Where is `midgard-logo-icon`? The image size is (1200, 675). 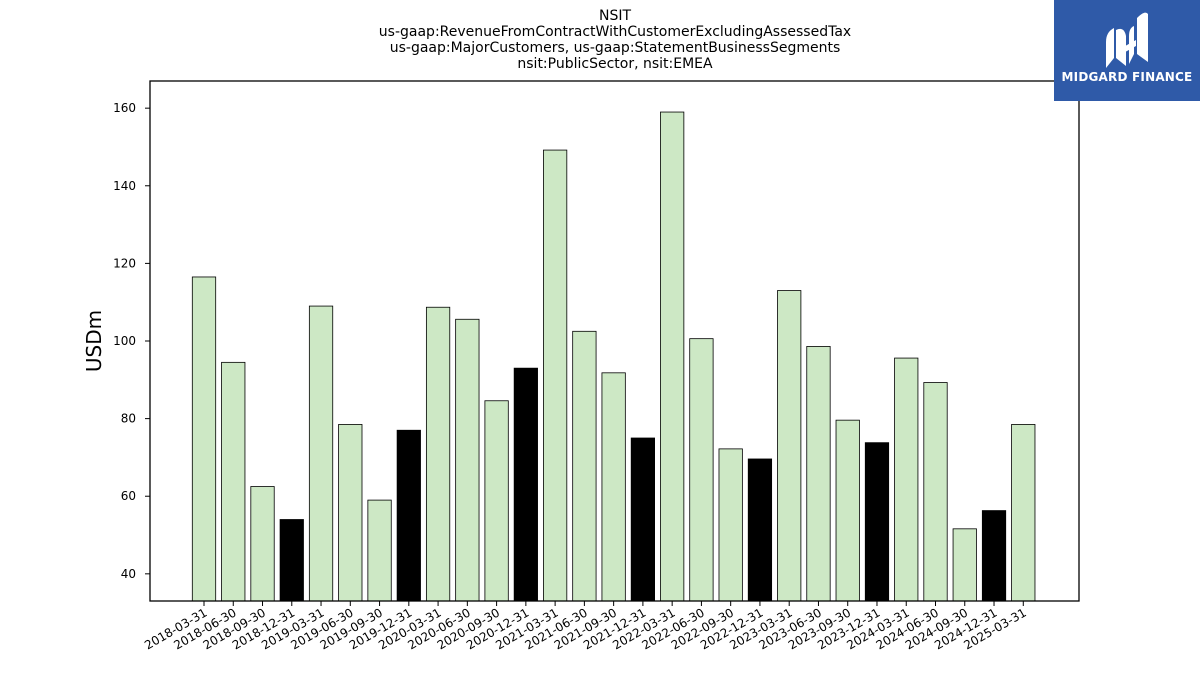 midgard-logo-icon is located at coordinates (1127, 40).